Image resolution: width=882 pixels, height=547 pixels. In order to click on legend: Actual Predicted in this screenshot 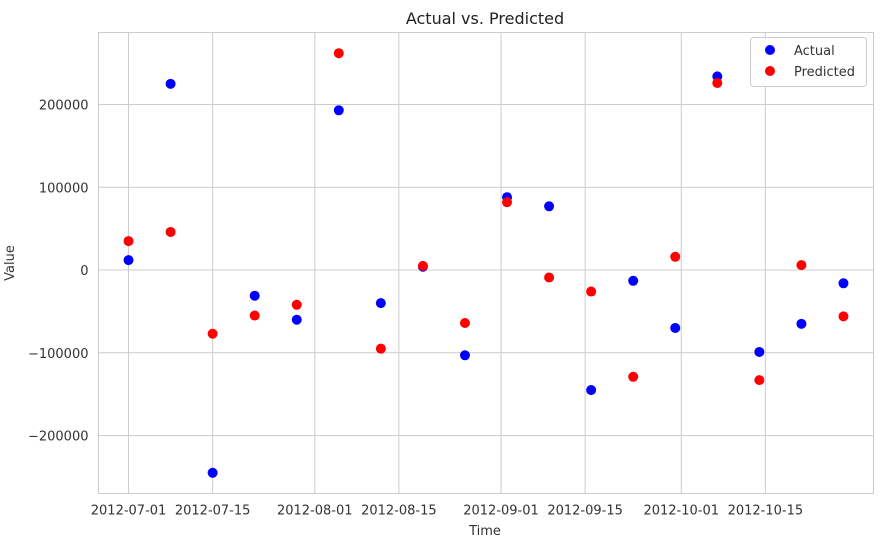, I will do `click(808, 62)`.